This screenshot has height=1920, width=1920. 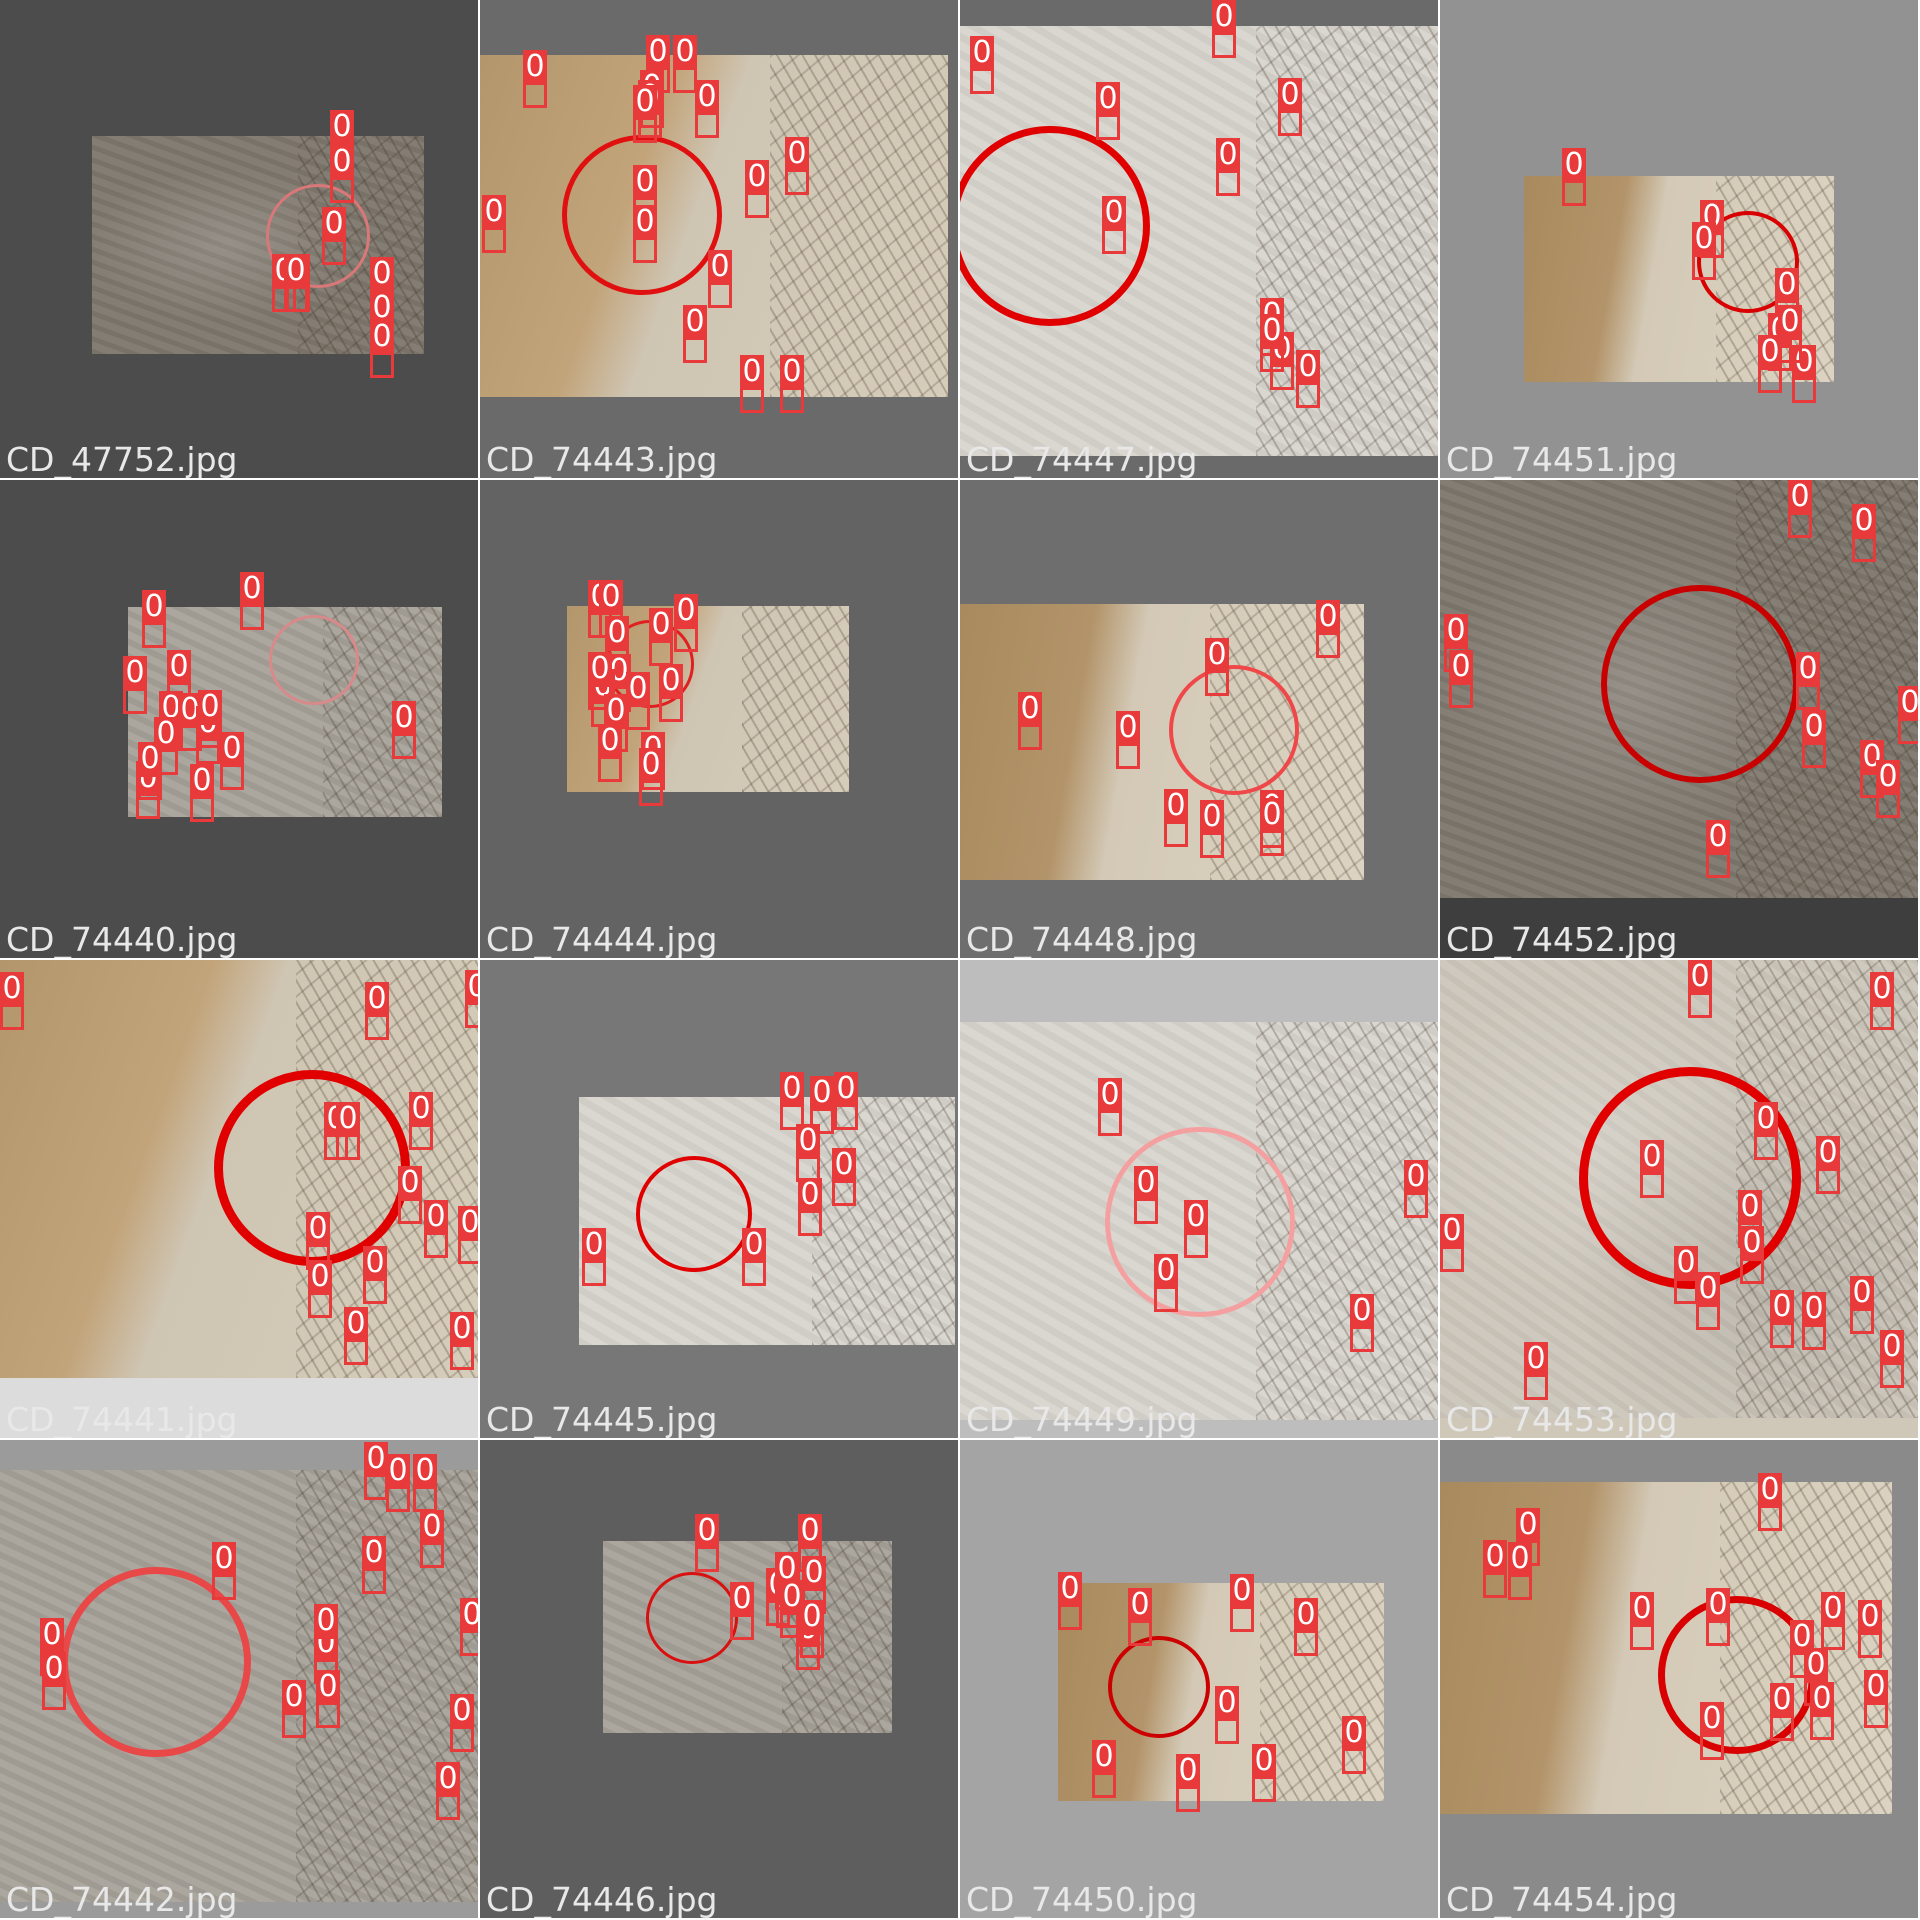 I want to click on mosaic-tile: 0 0 0 0 0 0 0 0 0 0 0 0 0 0 0 CD_74442.jpg, so click(x=239, y=1679).